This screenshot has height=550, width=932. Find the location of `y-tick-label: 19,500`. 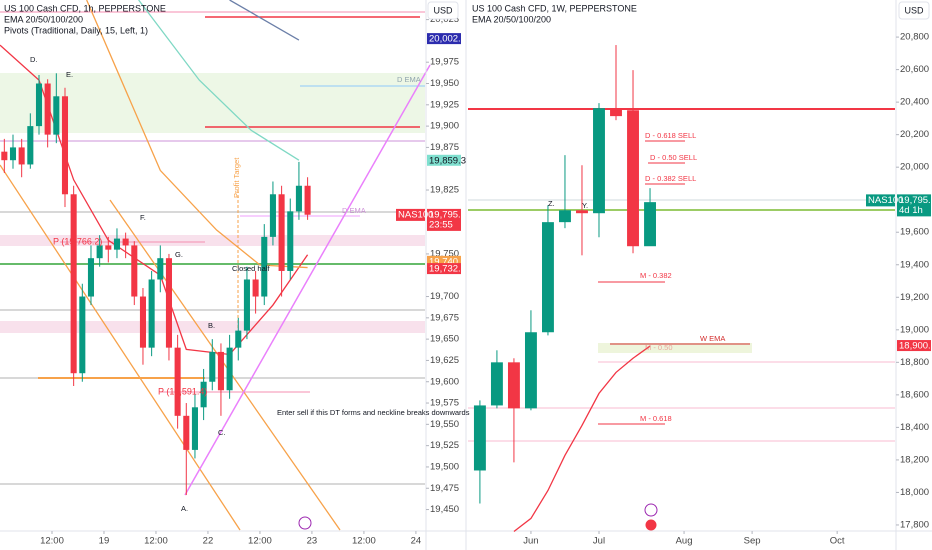

y-tick-label: 19,500 is located at coordinates (444, 466).